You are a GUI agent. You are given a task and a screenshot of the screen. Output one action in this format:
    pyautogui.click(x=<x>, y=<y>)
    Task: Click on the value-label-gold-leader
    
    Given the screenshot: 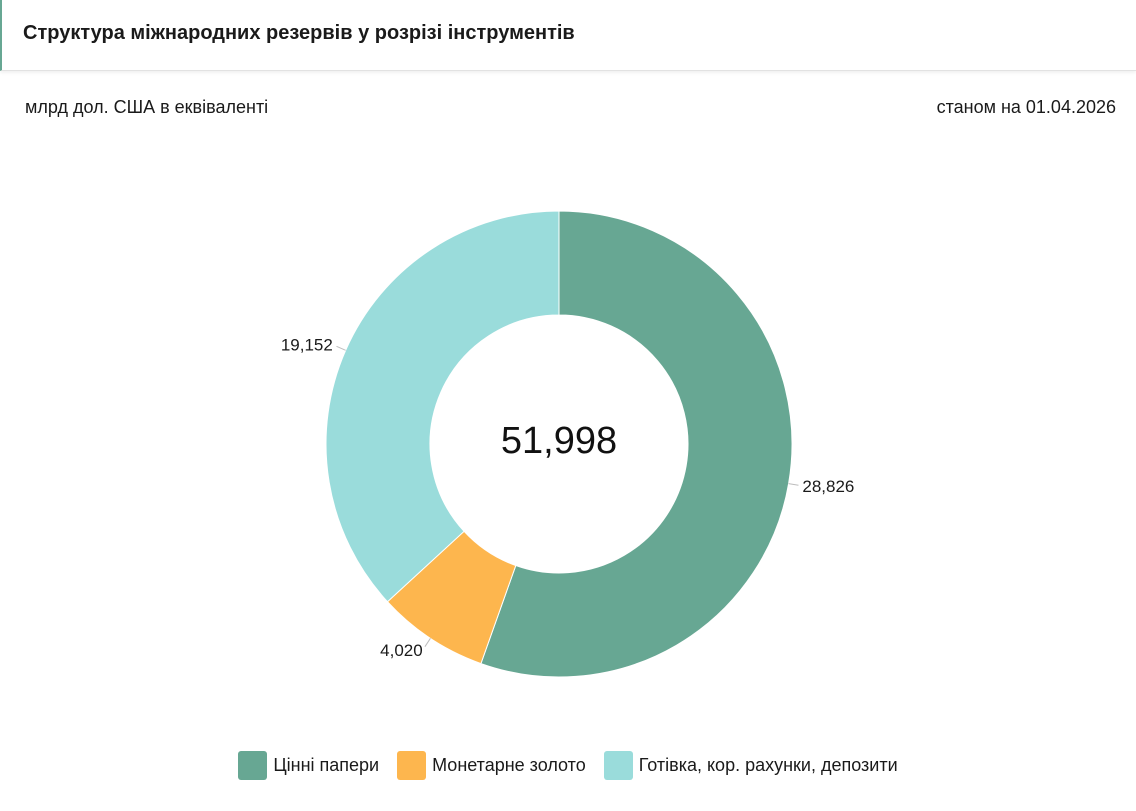 What is the action you would take?
    pyautogui.click(x=427, y=642)
    